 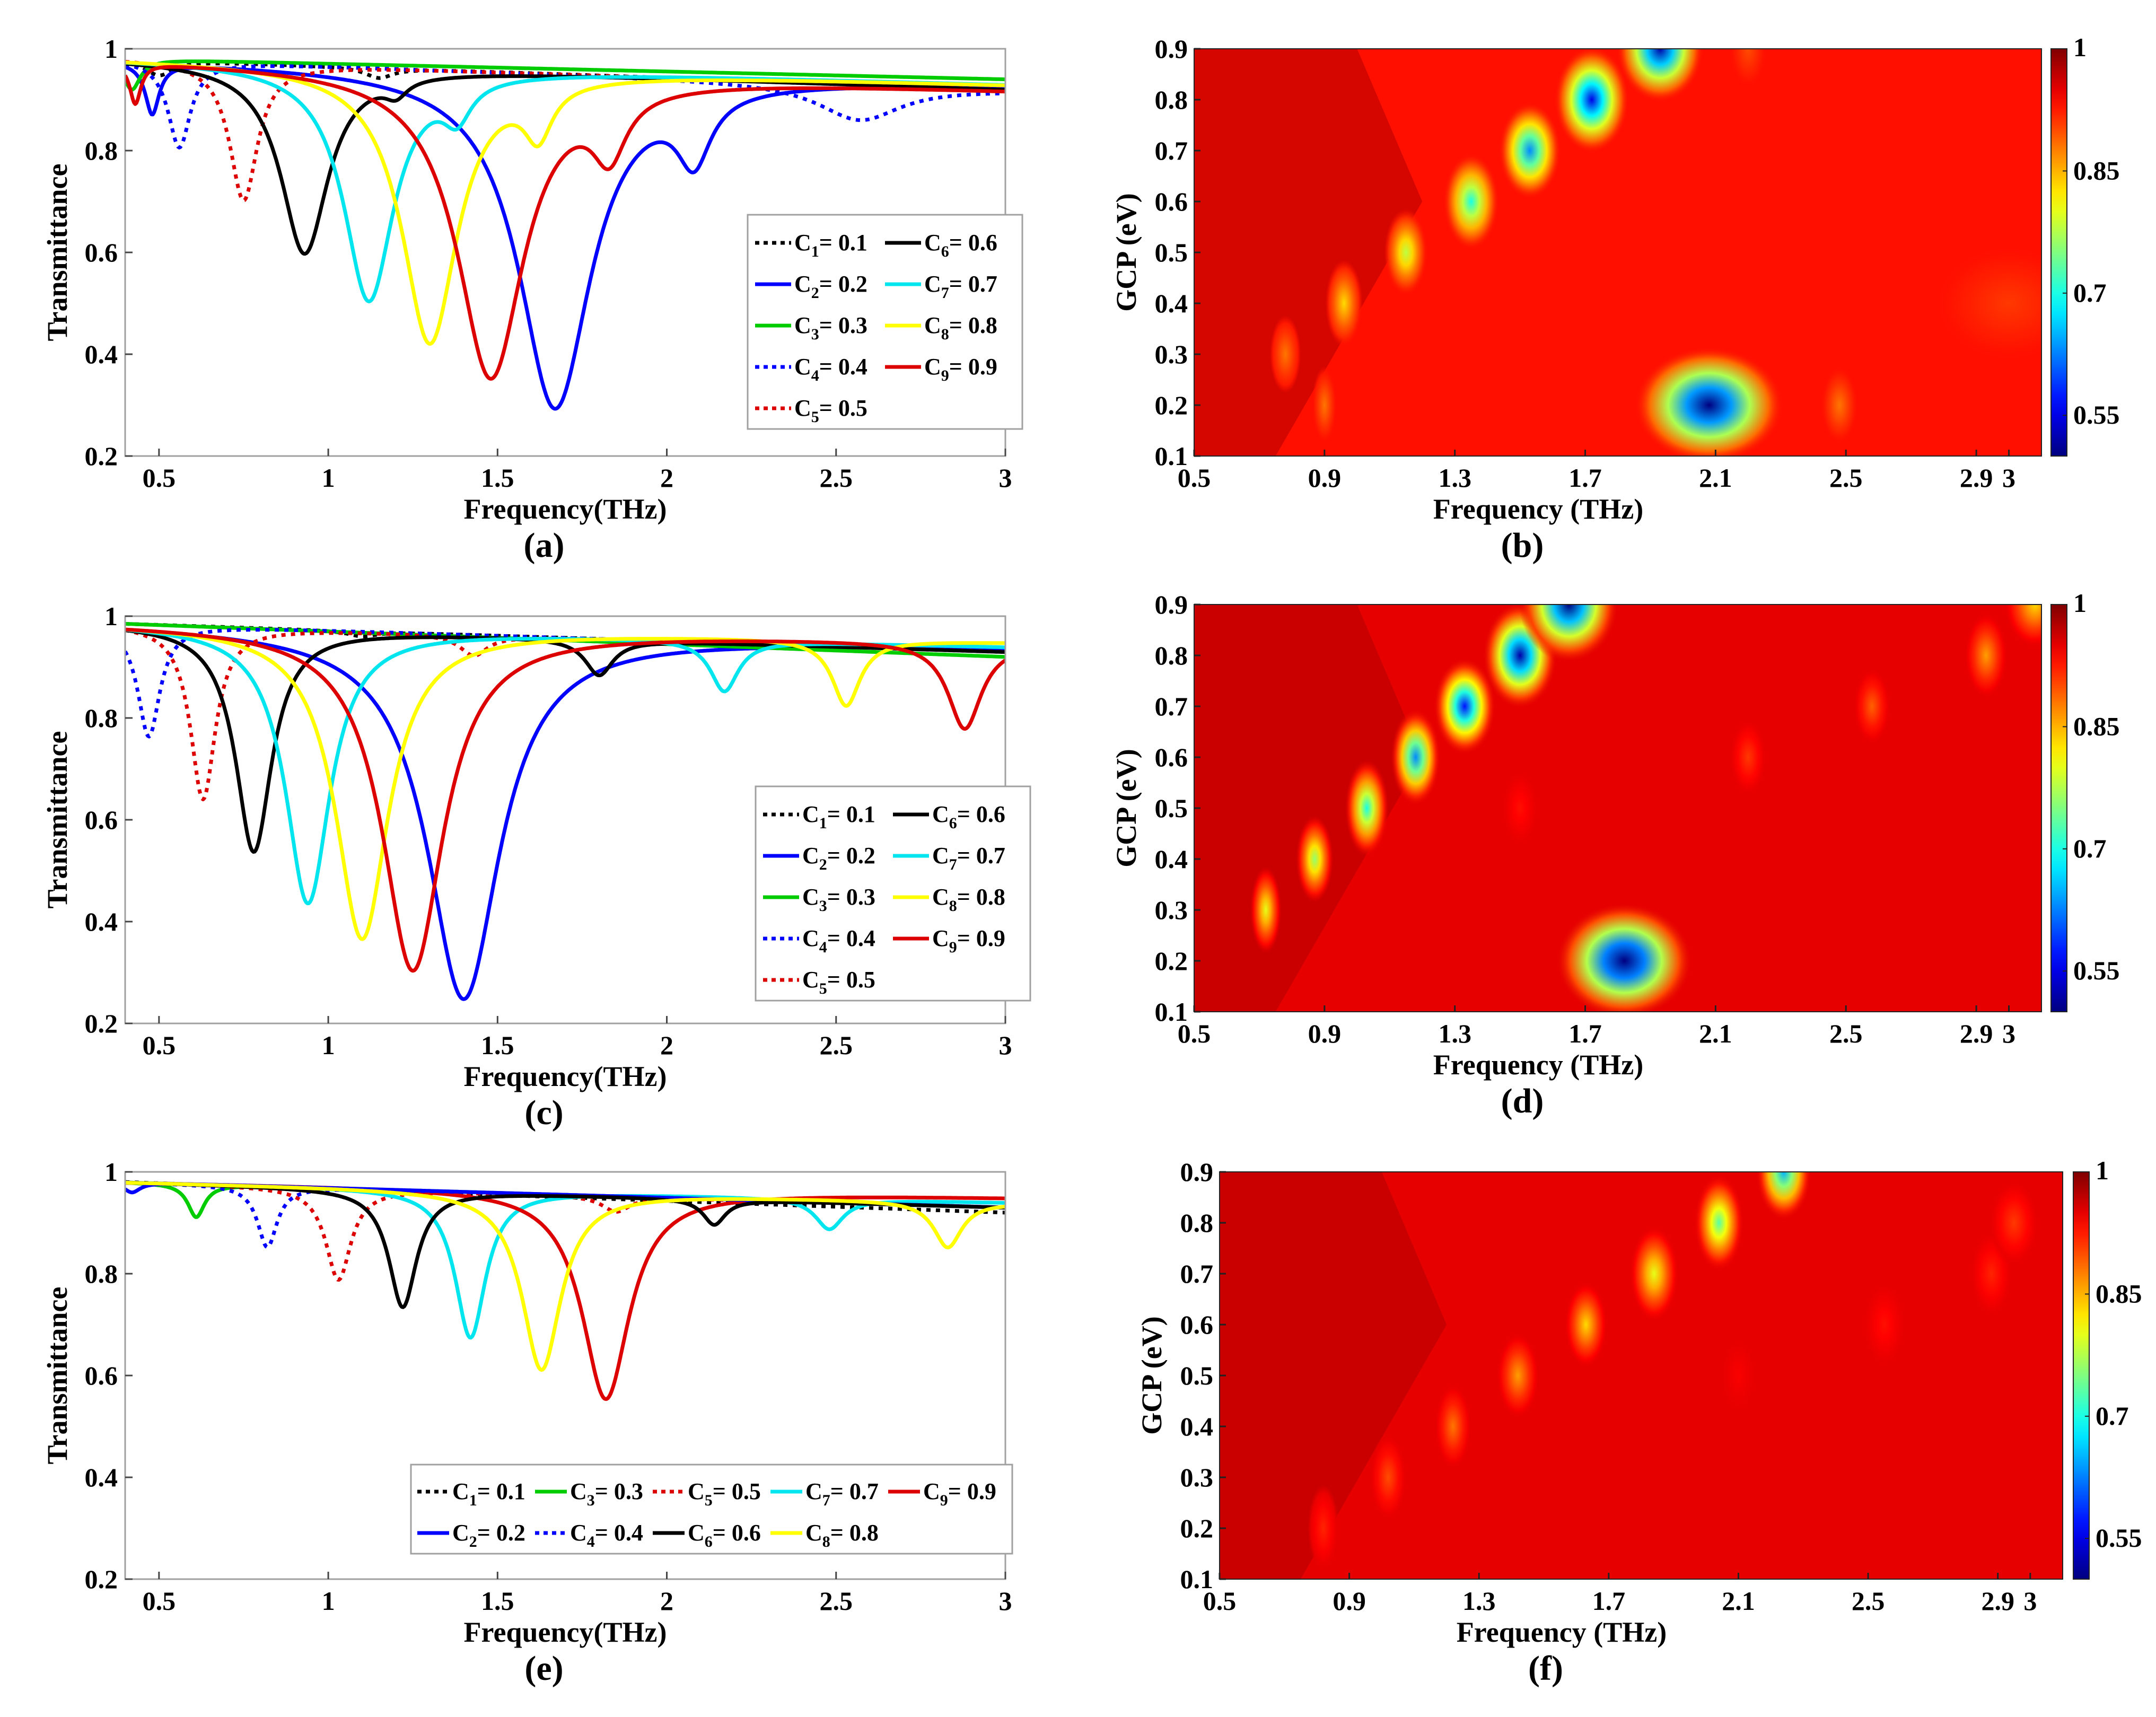 I want to click on heatmap-high-region, so click(x=1333, y=1375).